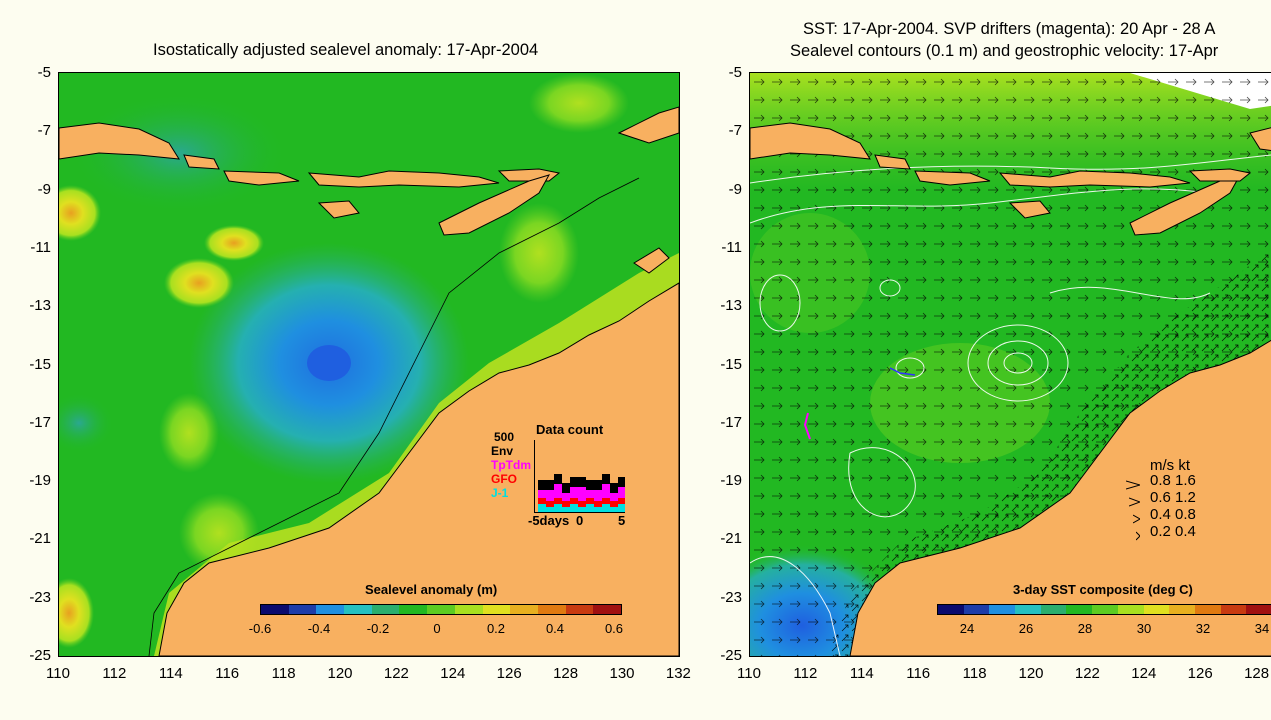  I want to click on left-colorbar, so click(441, 609).